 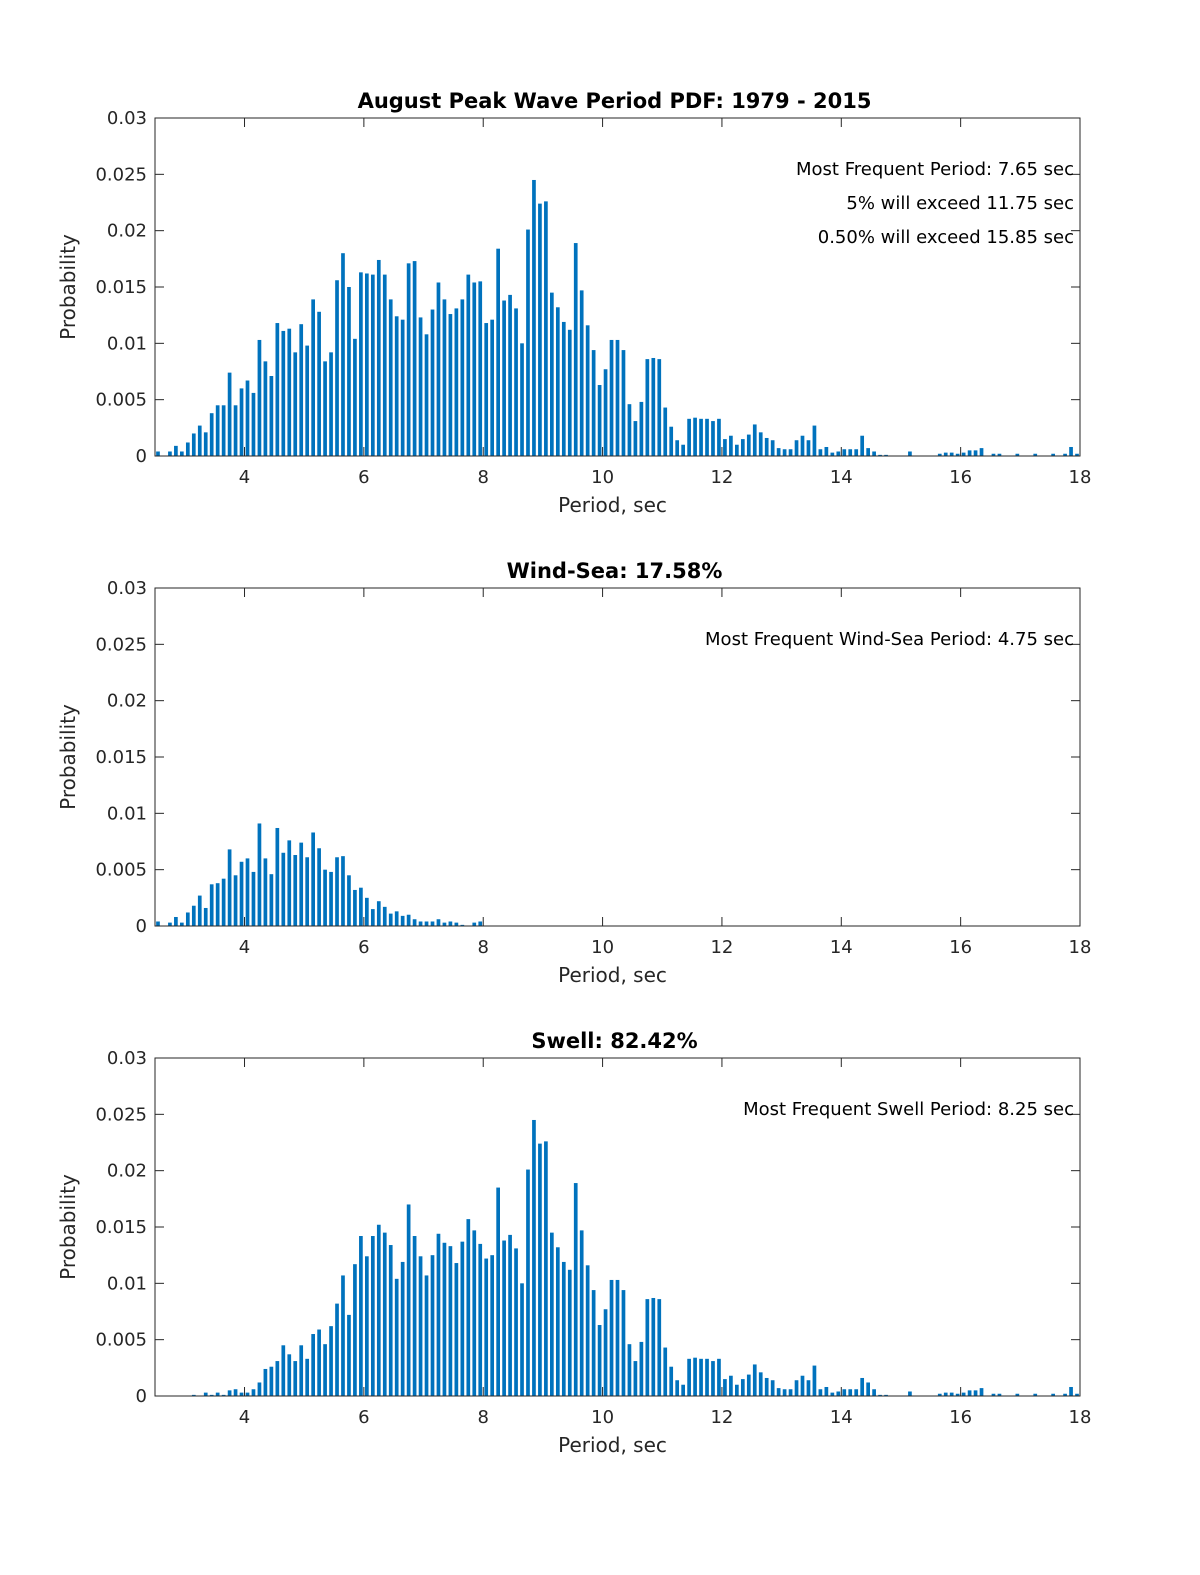 What do you see at coordinates (121, 400) in the screenshot?
I see `y-tick-label: 0.005` at bounding box center [121, 400].